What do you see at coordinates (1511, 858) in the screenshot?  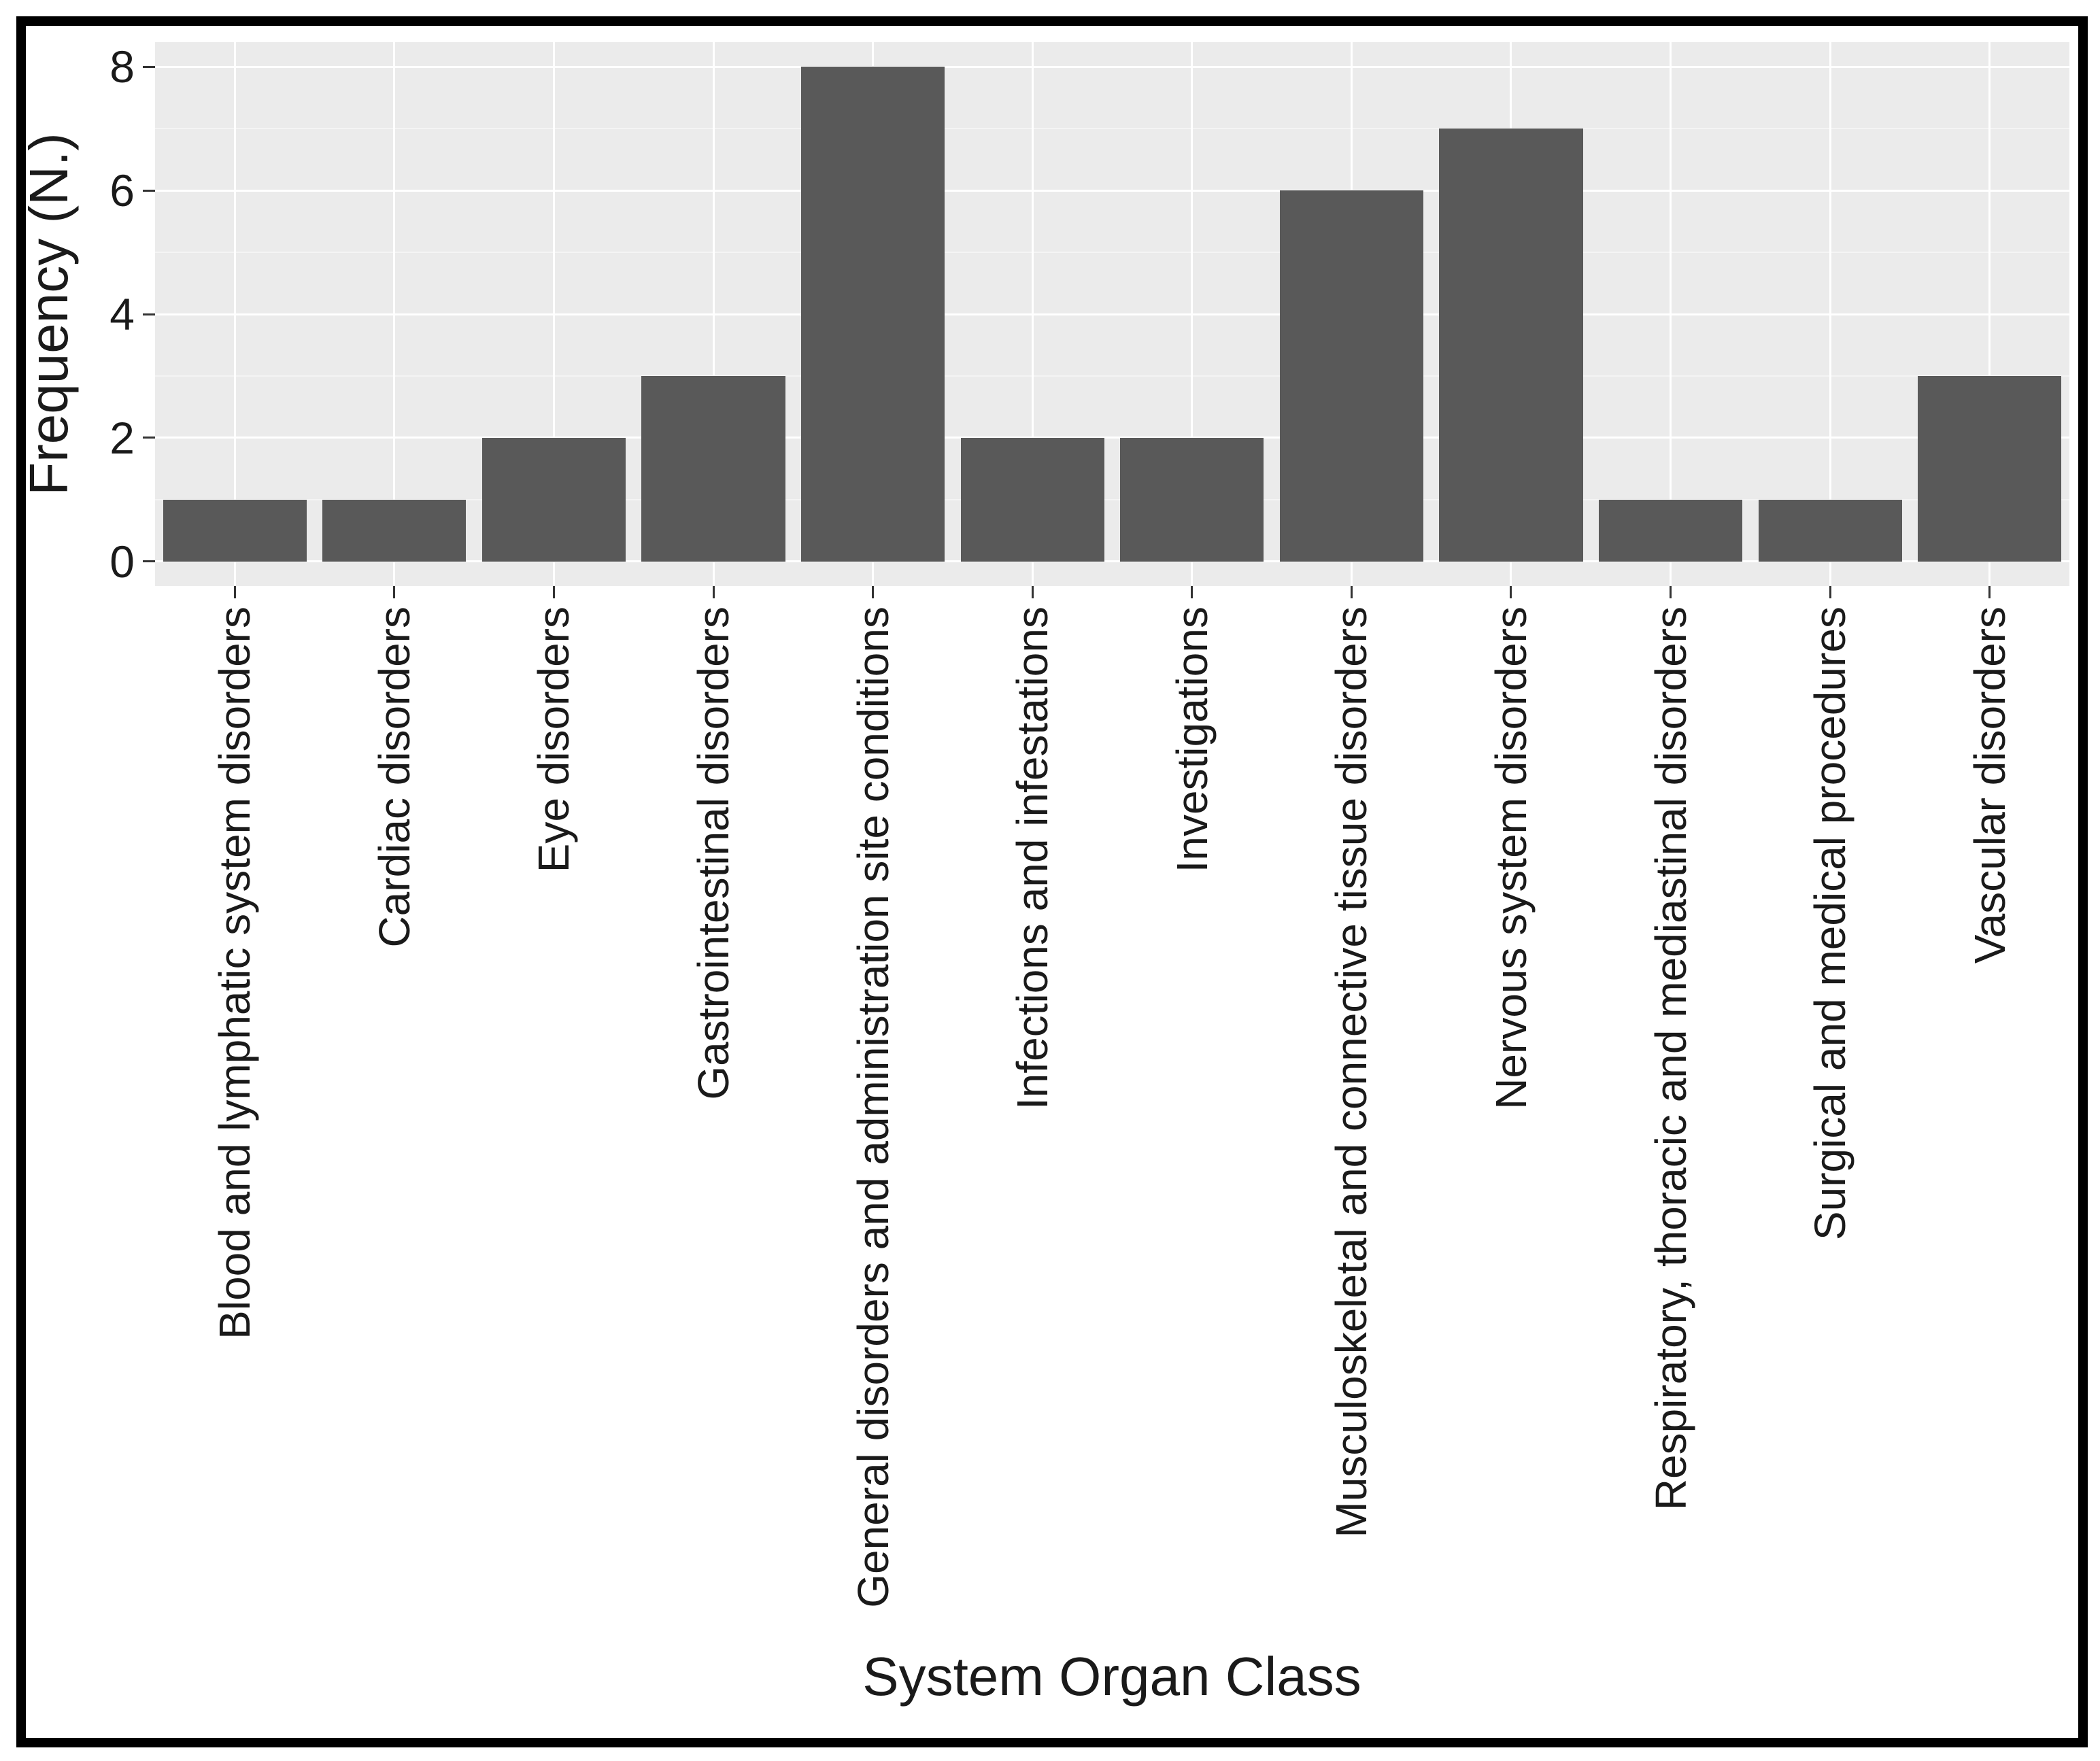 I see `x-tick-label: Nervous system disorders` at bounding box center [1511, 858].